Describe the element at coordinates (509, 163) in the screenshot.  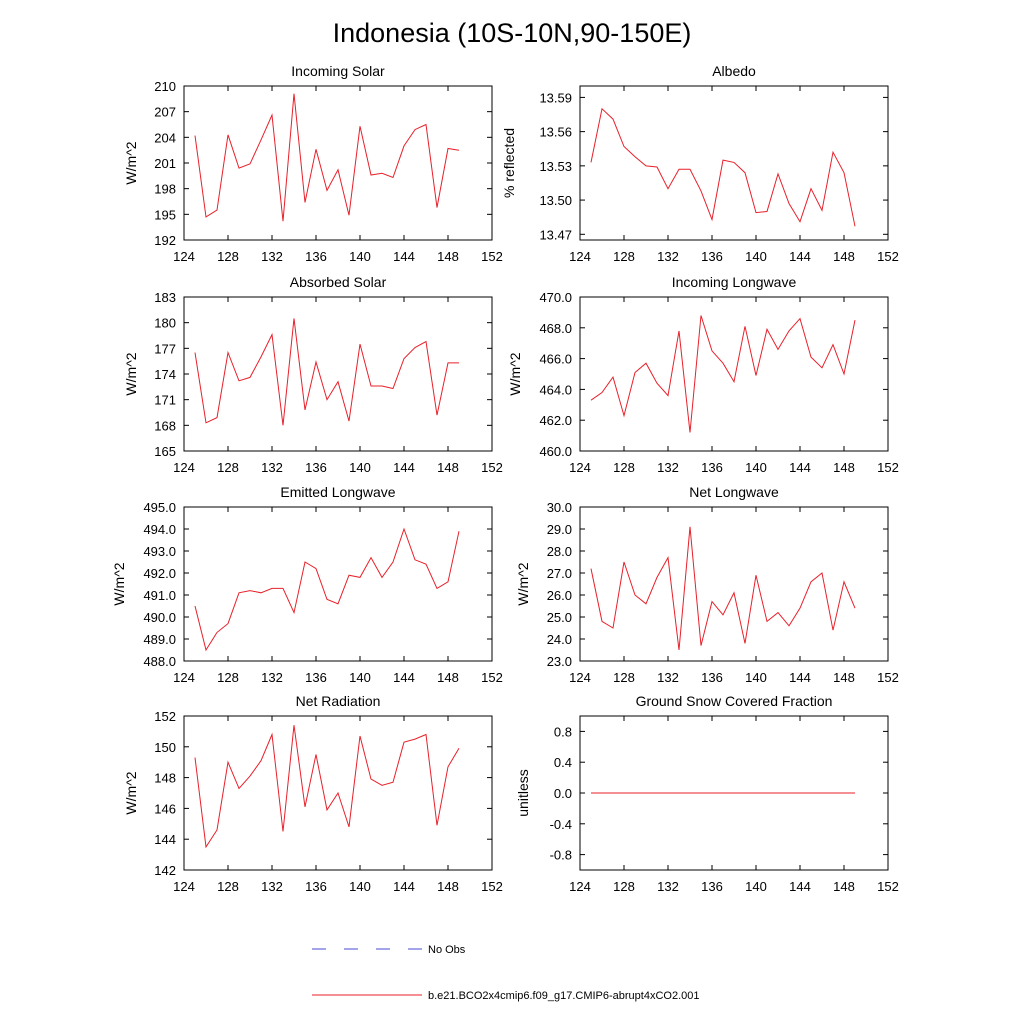
I see `y-axis-label: % reflected` at that location.